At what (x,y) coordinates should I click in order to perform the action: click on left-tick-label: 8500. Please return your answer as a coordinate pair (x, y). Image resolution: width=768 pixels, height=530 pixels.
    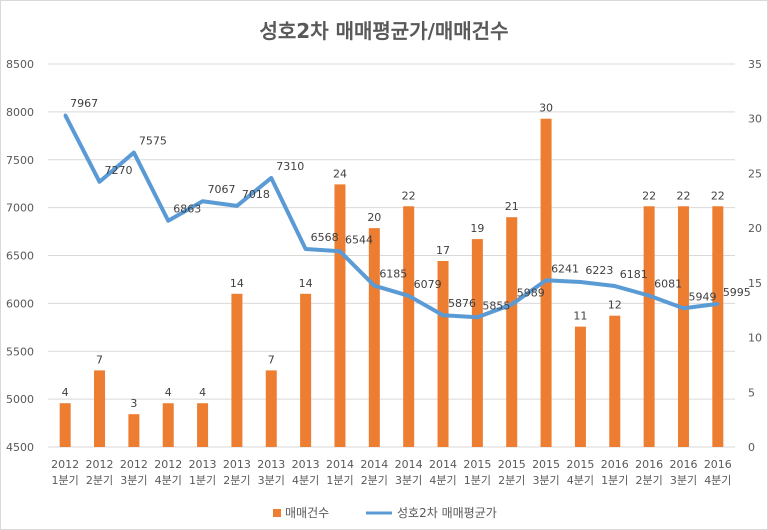
    Looking at the image, I should click on (20, 64).